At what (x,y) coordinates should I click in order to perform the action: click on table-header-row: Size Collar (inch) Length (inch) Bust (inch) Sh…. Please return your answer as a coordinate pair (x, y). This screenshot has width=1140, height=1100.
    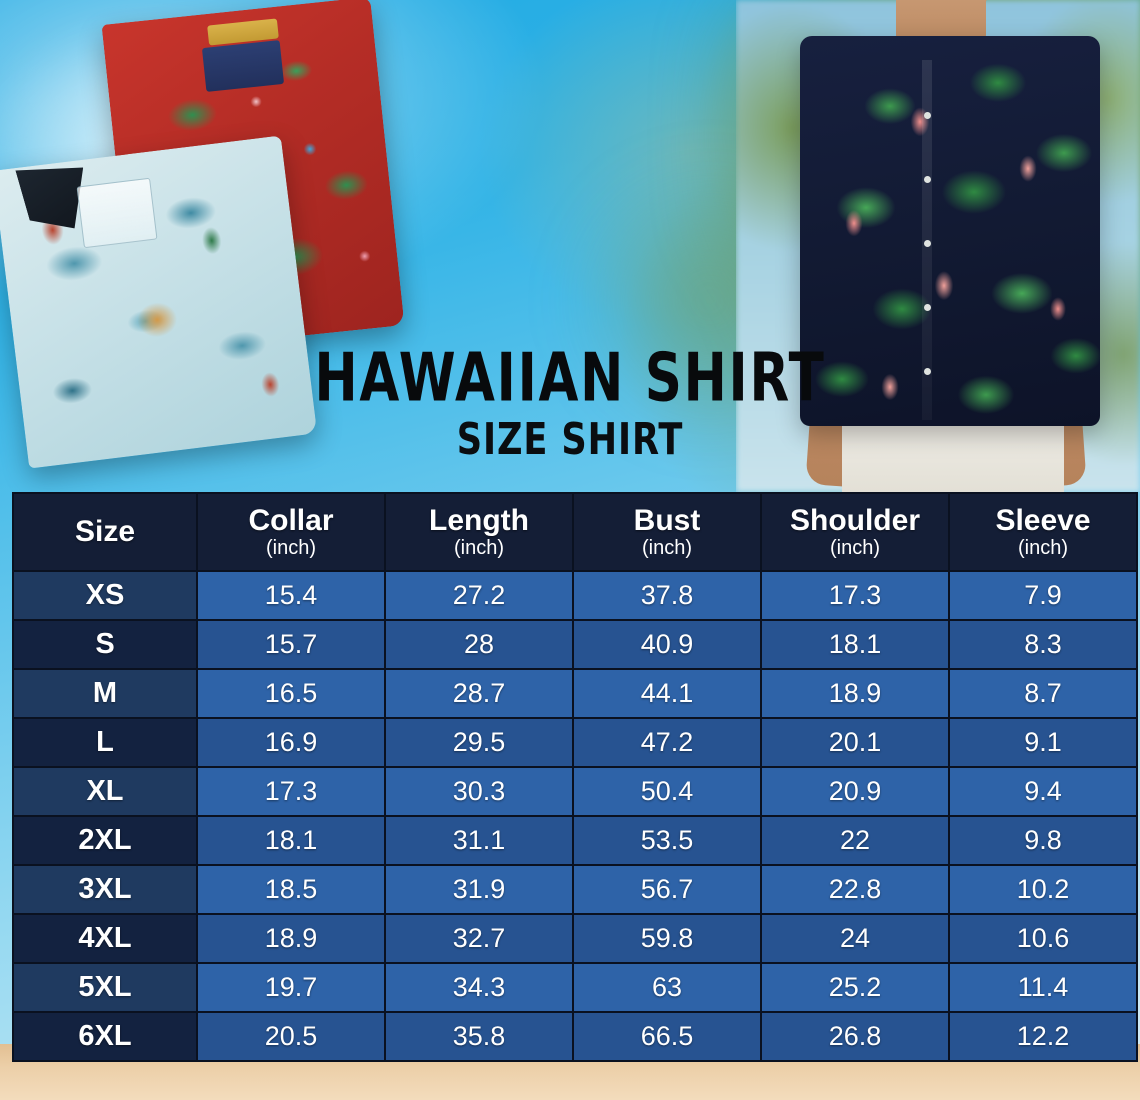
    Looking at the image, I should click on (575, 532).